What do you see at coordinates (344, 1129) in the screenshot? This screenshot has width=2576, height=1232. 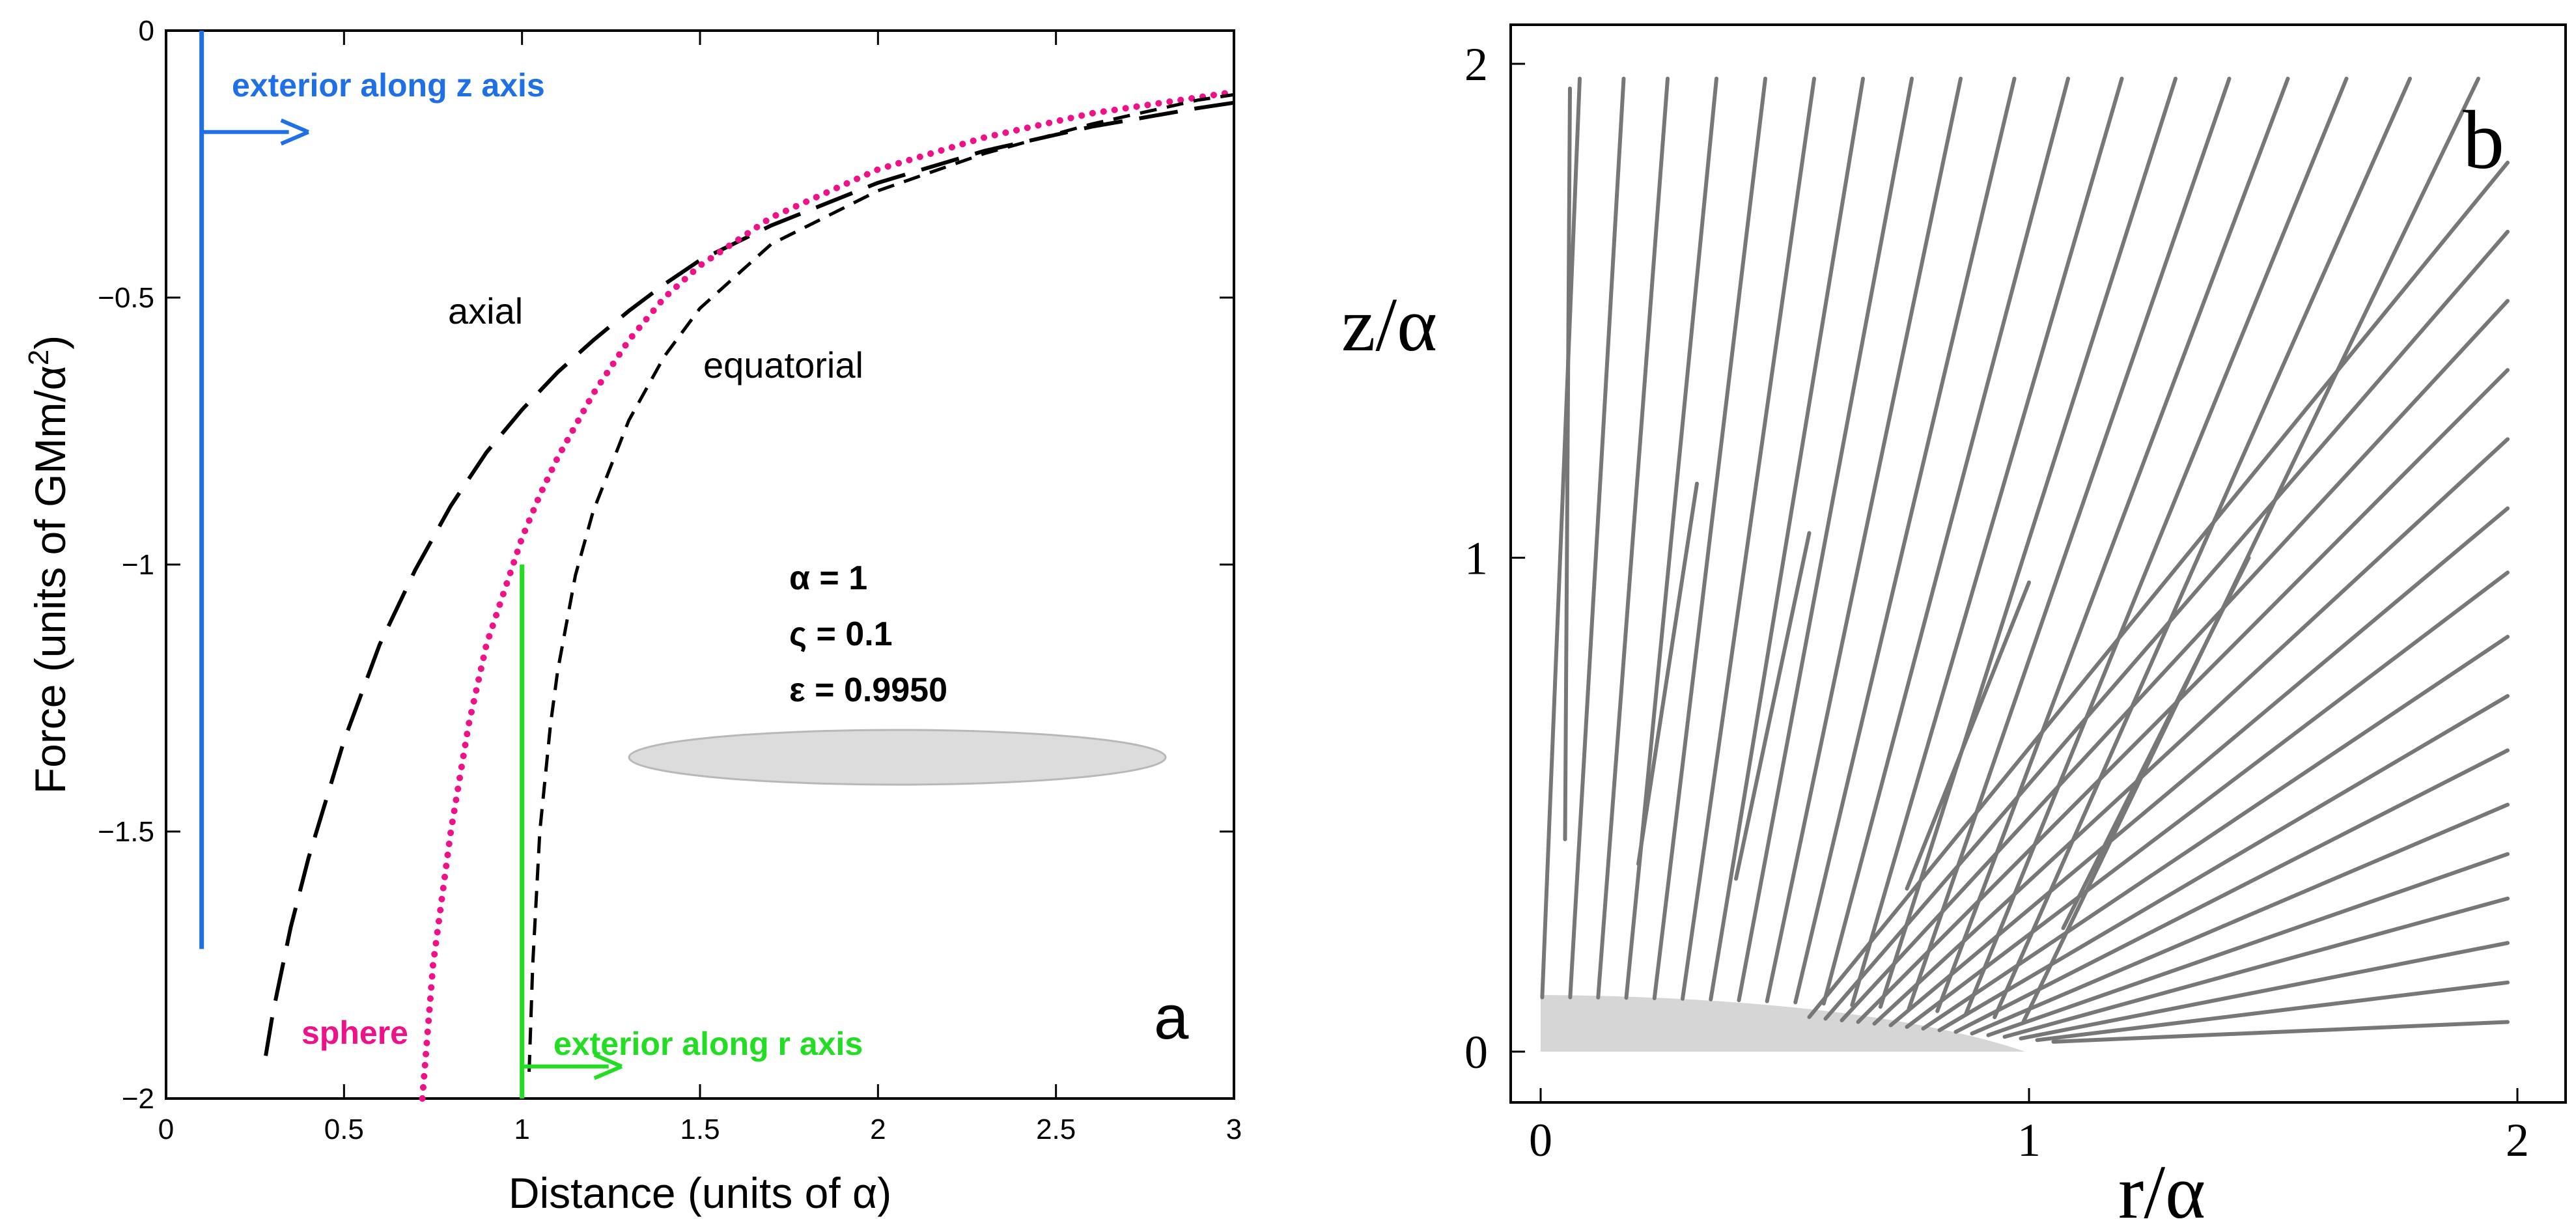 I see `a-xtick-label: 0.5` at bounding box center [344, 1129].